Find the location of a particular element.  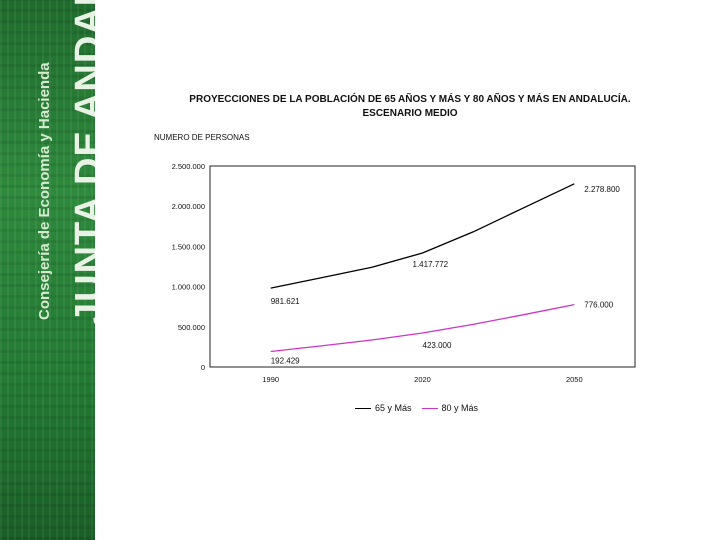

banner-texture is located at coordinates (47, 270).